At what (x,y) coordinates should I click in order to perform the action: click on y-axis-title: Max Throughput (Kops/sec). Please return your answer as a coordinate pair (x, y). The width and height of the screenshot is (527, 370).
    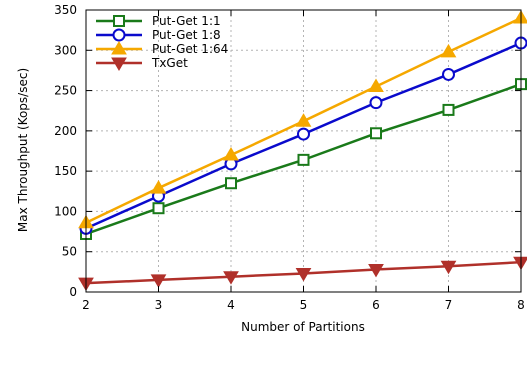
    Looking at the image, I should click on (23, 150).